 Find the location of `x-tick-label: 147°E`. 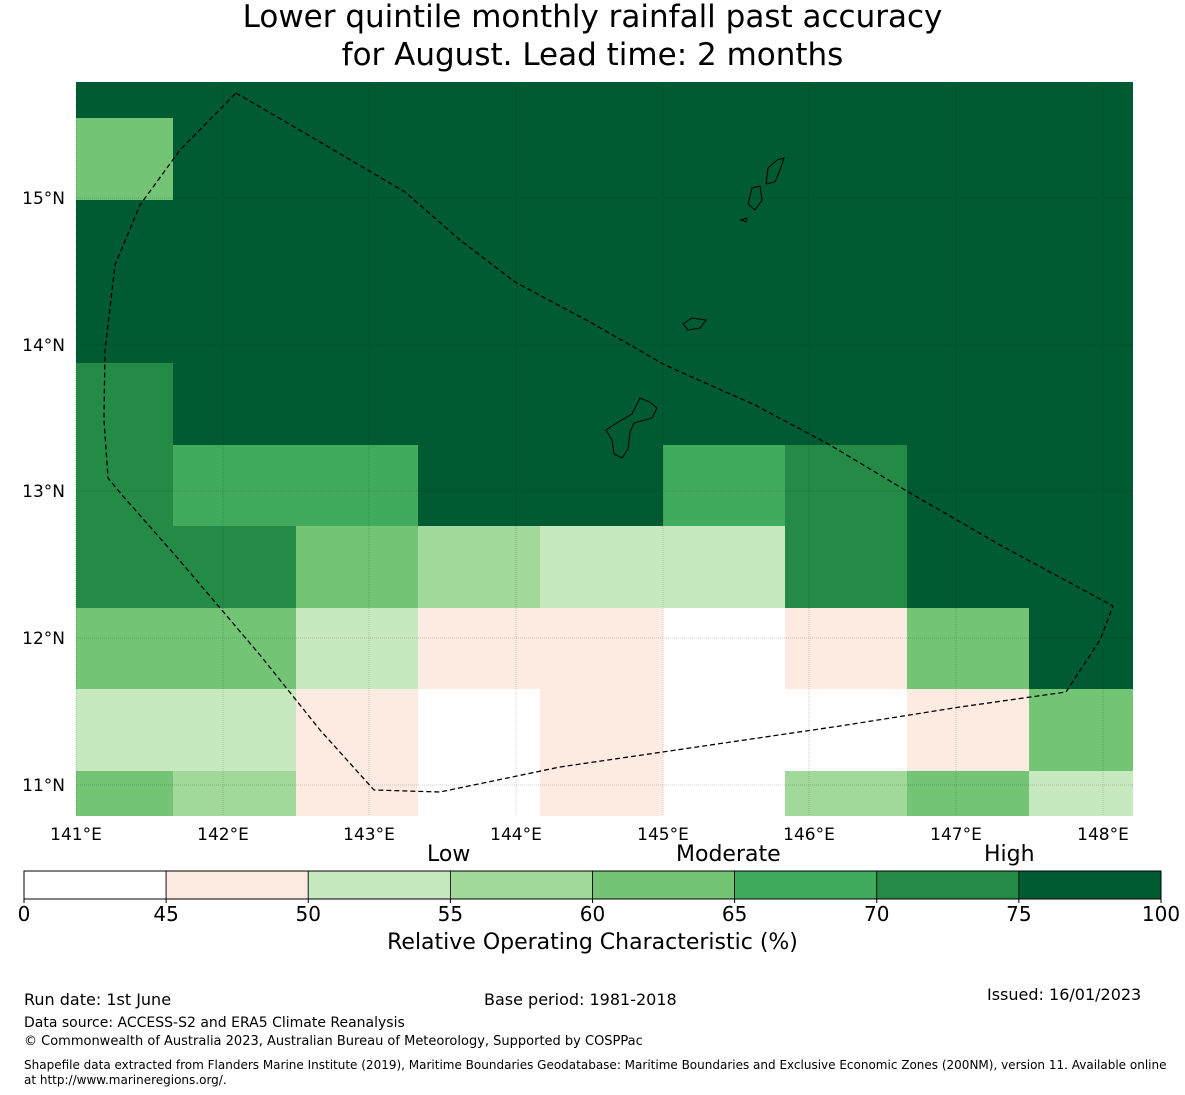

x-tick-label: 147°E is located at coordinates (956, 835).